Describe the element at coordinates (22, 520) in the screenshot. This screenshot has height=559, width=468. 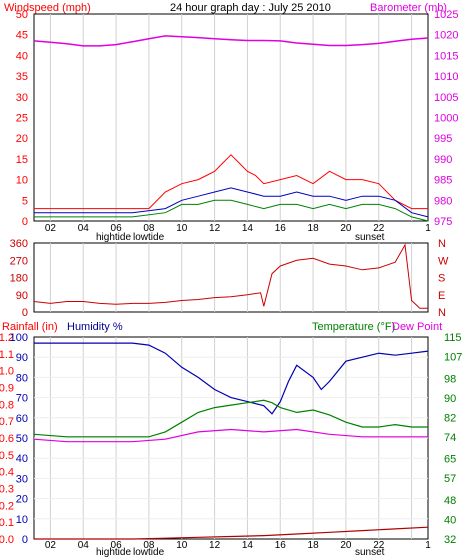
I see `humidity-tick: 10` at that location.